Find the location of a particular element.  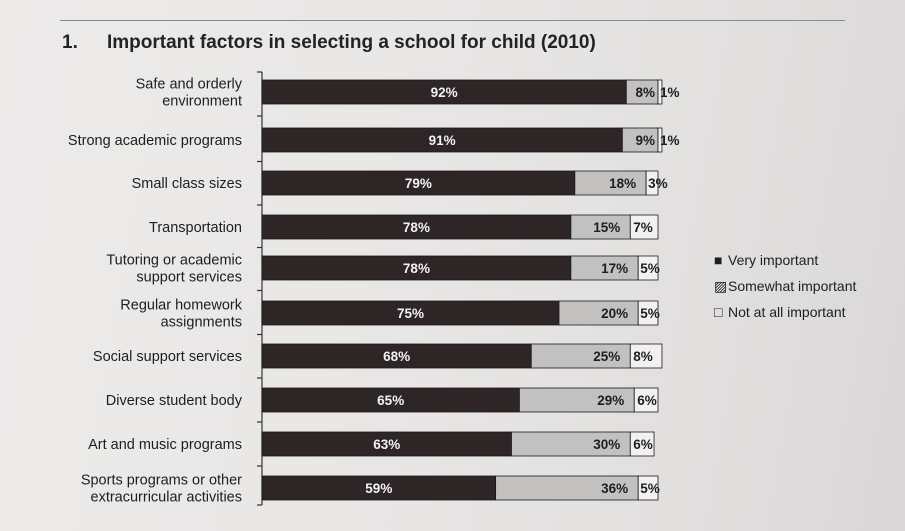

category-label: Safe and orderly environment is located at coordinates (189, 93).